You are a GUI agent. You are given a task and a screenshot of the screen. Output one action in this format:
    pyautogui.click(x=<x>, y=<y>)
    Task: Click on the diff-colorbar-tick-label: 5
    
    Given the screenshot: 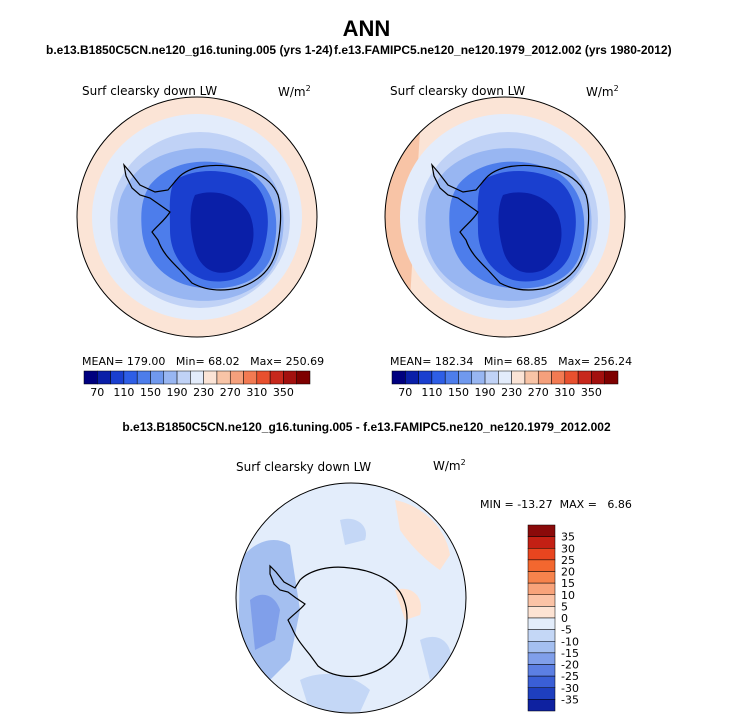 What is the action you would take?
    pyautogui.click(x=564, y=606)
    